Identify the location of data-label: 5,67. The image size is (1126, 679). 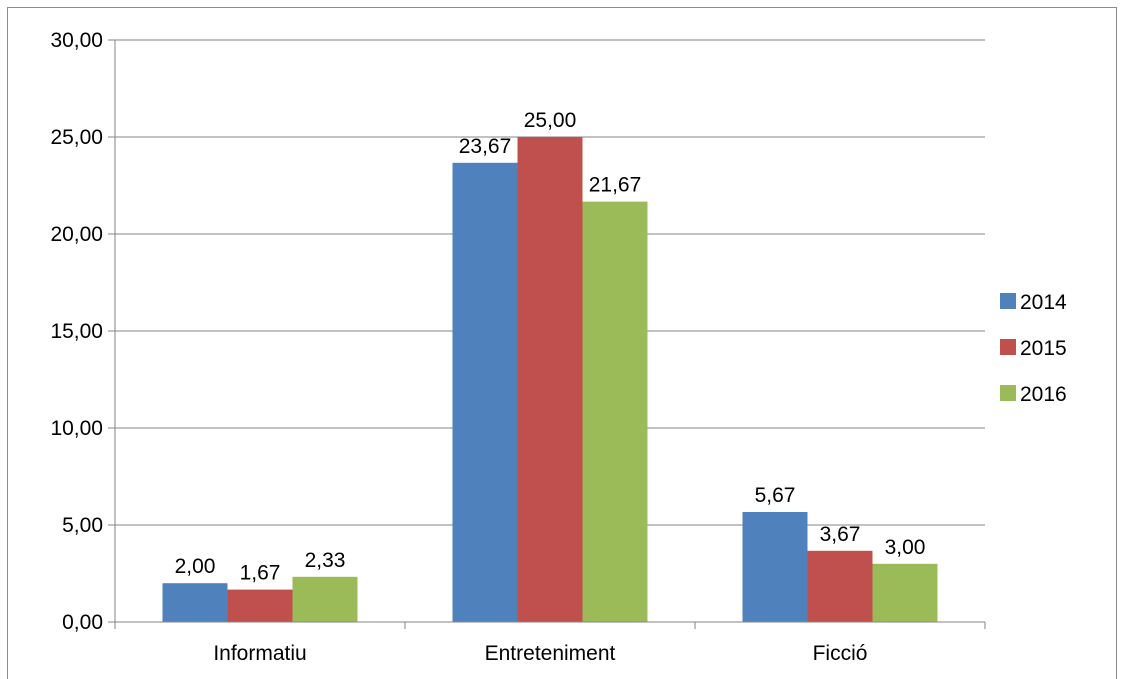
(775, 495).